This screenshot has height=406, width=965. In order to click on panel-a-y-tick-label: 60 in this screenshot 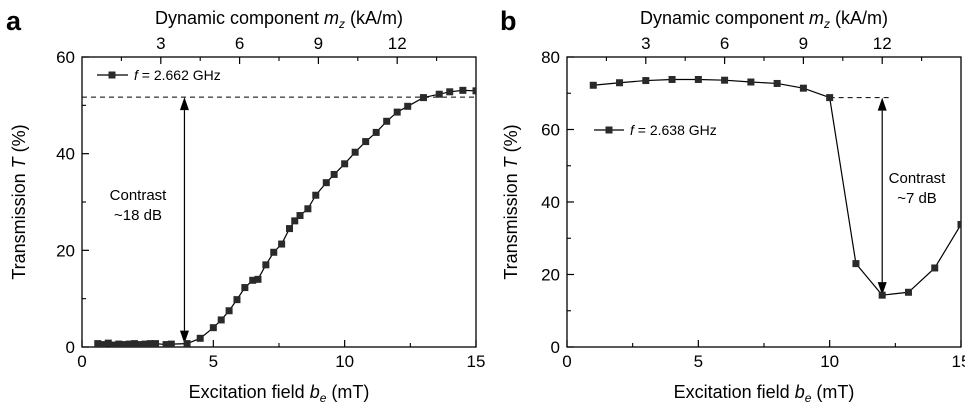, I will do `click(65, 57)`.